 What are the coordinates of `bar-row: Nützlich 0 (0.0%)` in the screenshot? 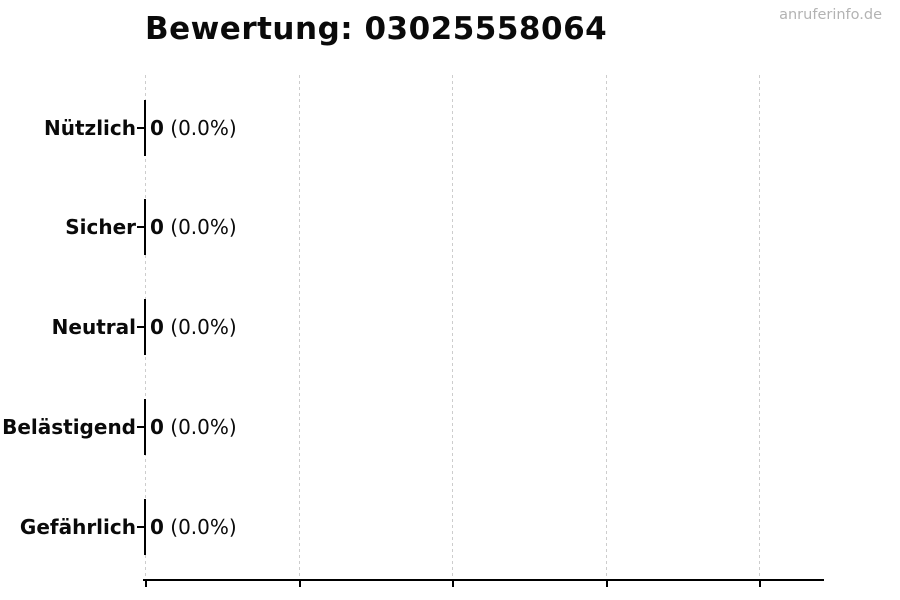 It's located at (450, 128).